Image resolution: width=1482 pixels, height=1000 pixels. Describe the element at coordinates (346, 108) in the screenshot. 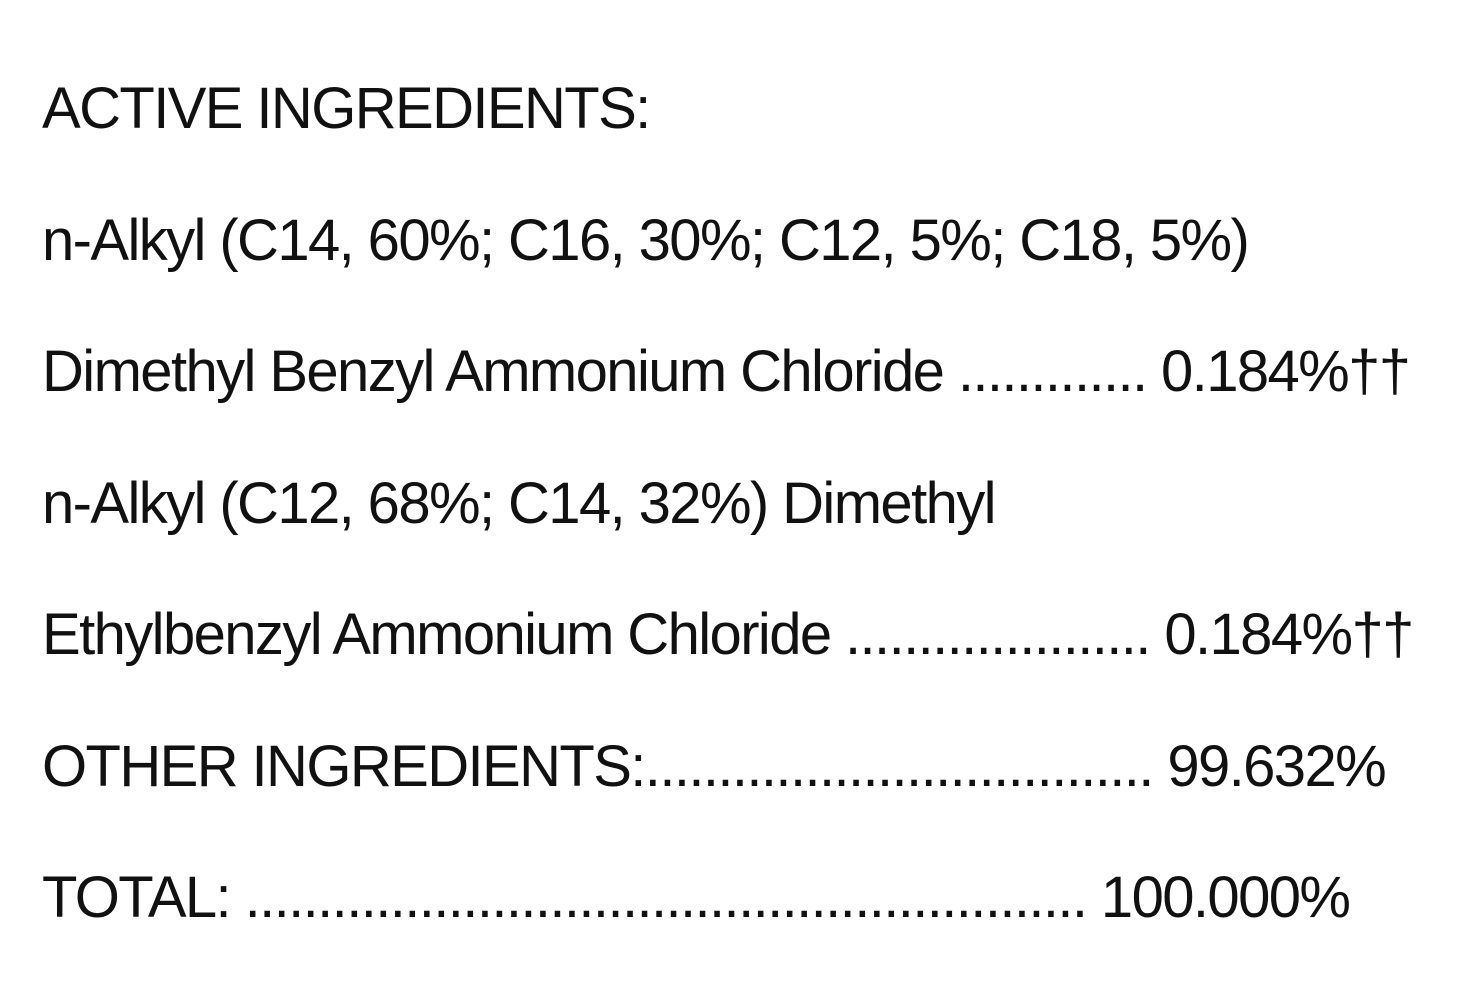

I see `ingredient-line: ACTIVE INGREDIENTS:` at that location.